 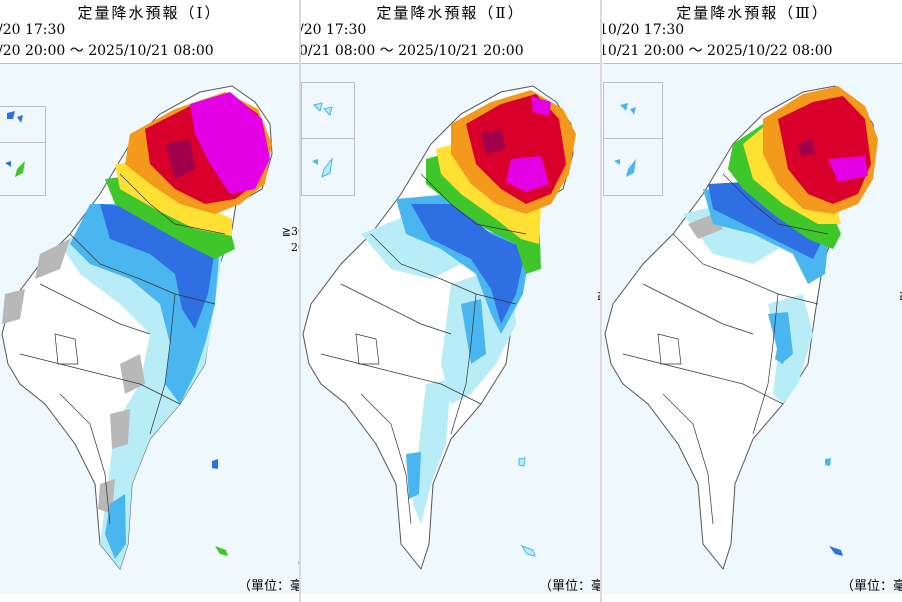 I want to click on legend-label-4: 1, so click(x=298, y=347).